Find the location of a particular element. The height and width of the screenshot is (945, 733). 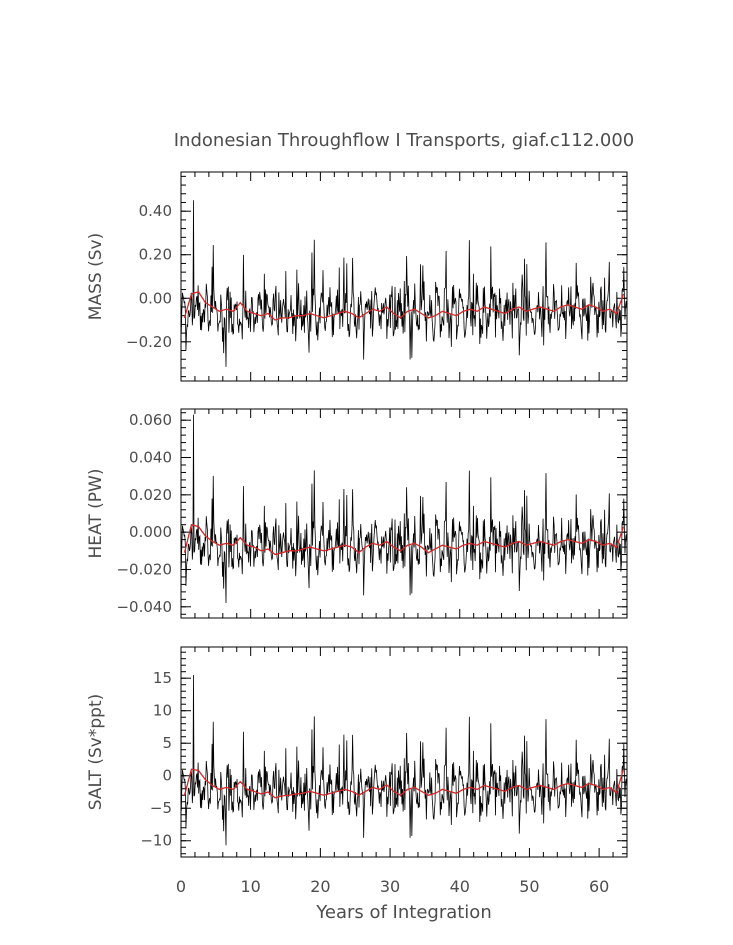

y-axis-label-salt: SALT (Sv*ppt) is located at coordinates (96, 752).